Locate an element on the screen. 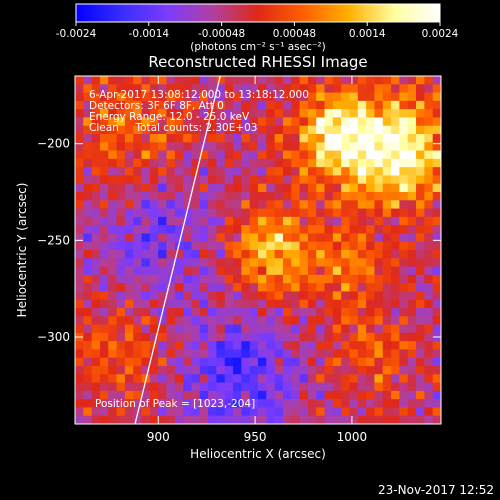  x-tick-label: 950 is located at coordinates (255, 437).